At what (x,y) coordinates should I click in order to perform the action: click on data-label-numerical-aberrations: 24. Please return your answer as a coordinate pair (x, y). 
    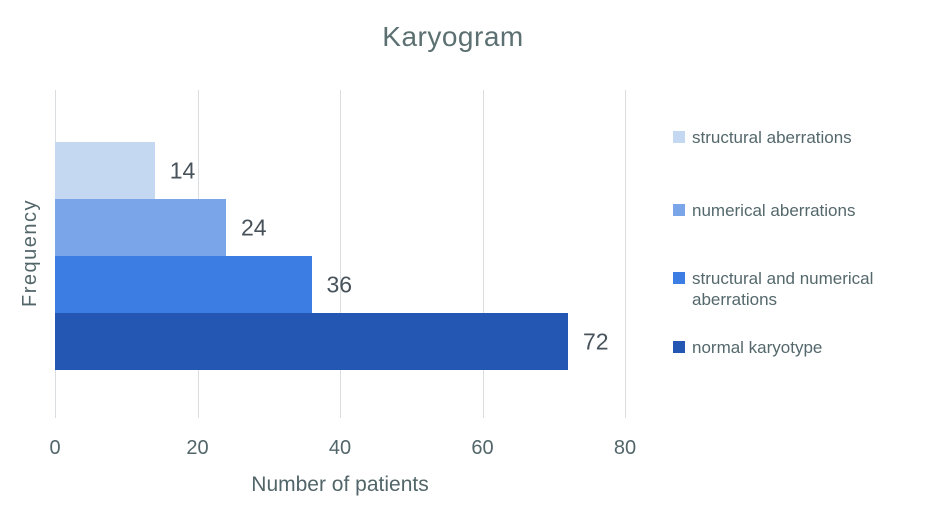
    Looking at the image, I should click on (254, 227).